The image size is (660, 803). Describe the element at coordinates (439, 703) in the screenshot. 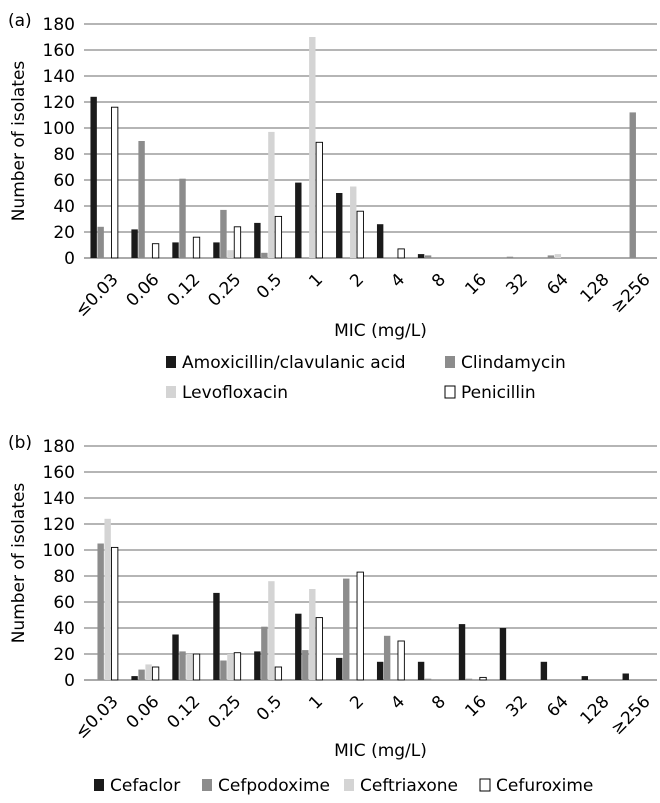

I see `x-tick-label: 8` at that location.